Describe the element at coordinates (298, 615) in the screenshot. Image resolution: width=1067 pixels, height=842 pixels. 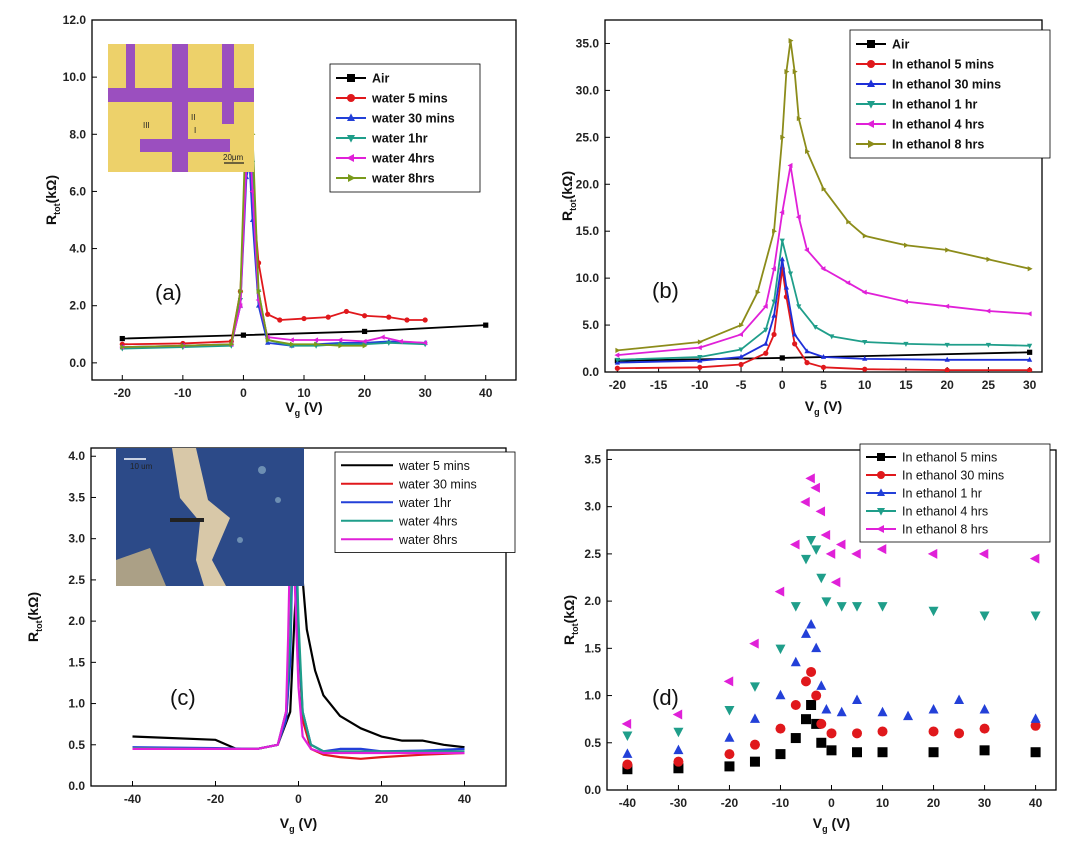
I see `series-group` at that location.